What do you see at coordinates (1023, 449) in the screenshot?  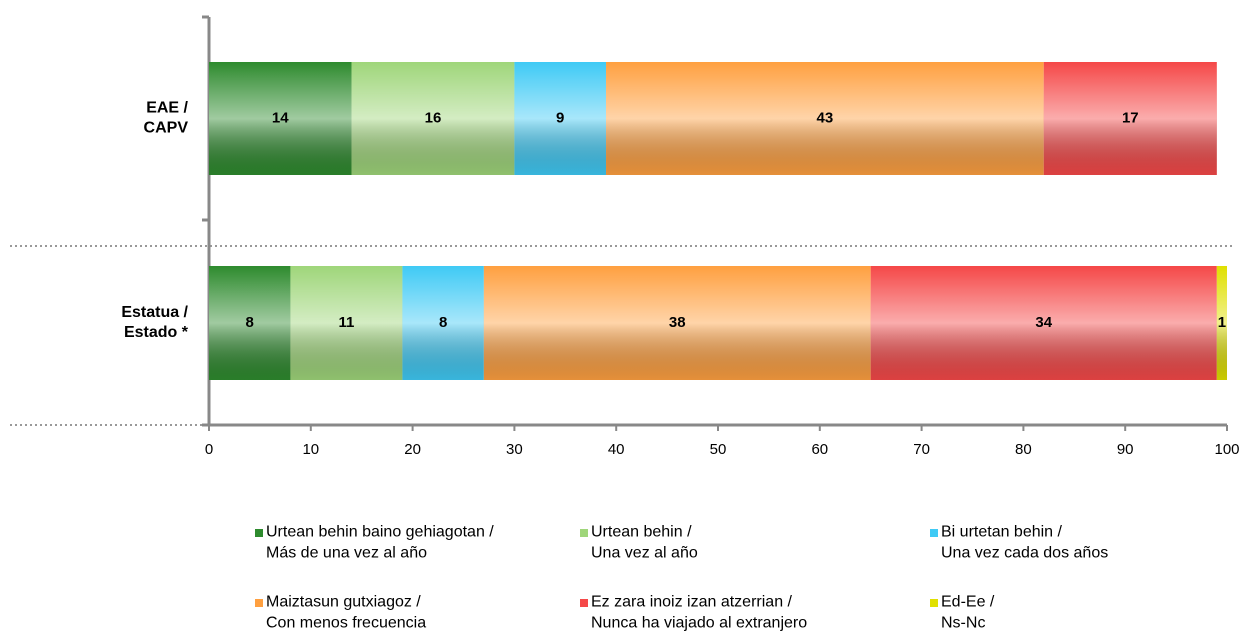 I see `x-tick-label: 80` at bounding box center [1023, 449].